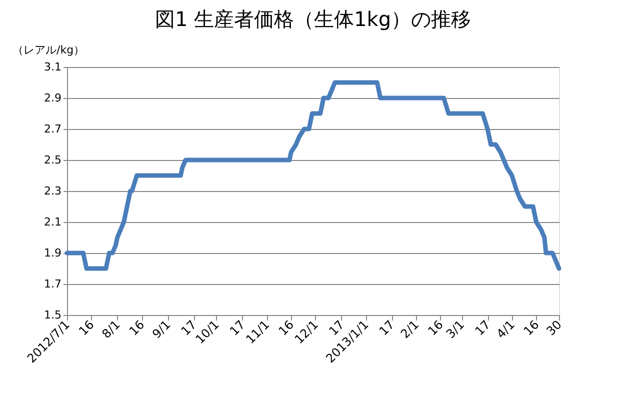 The image size is (637, 399). Describe the element at coordinates (53, 284) in the screenshot. I see `y-tick-label: 1.7` at that location.